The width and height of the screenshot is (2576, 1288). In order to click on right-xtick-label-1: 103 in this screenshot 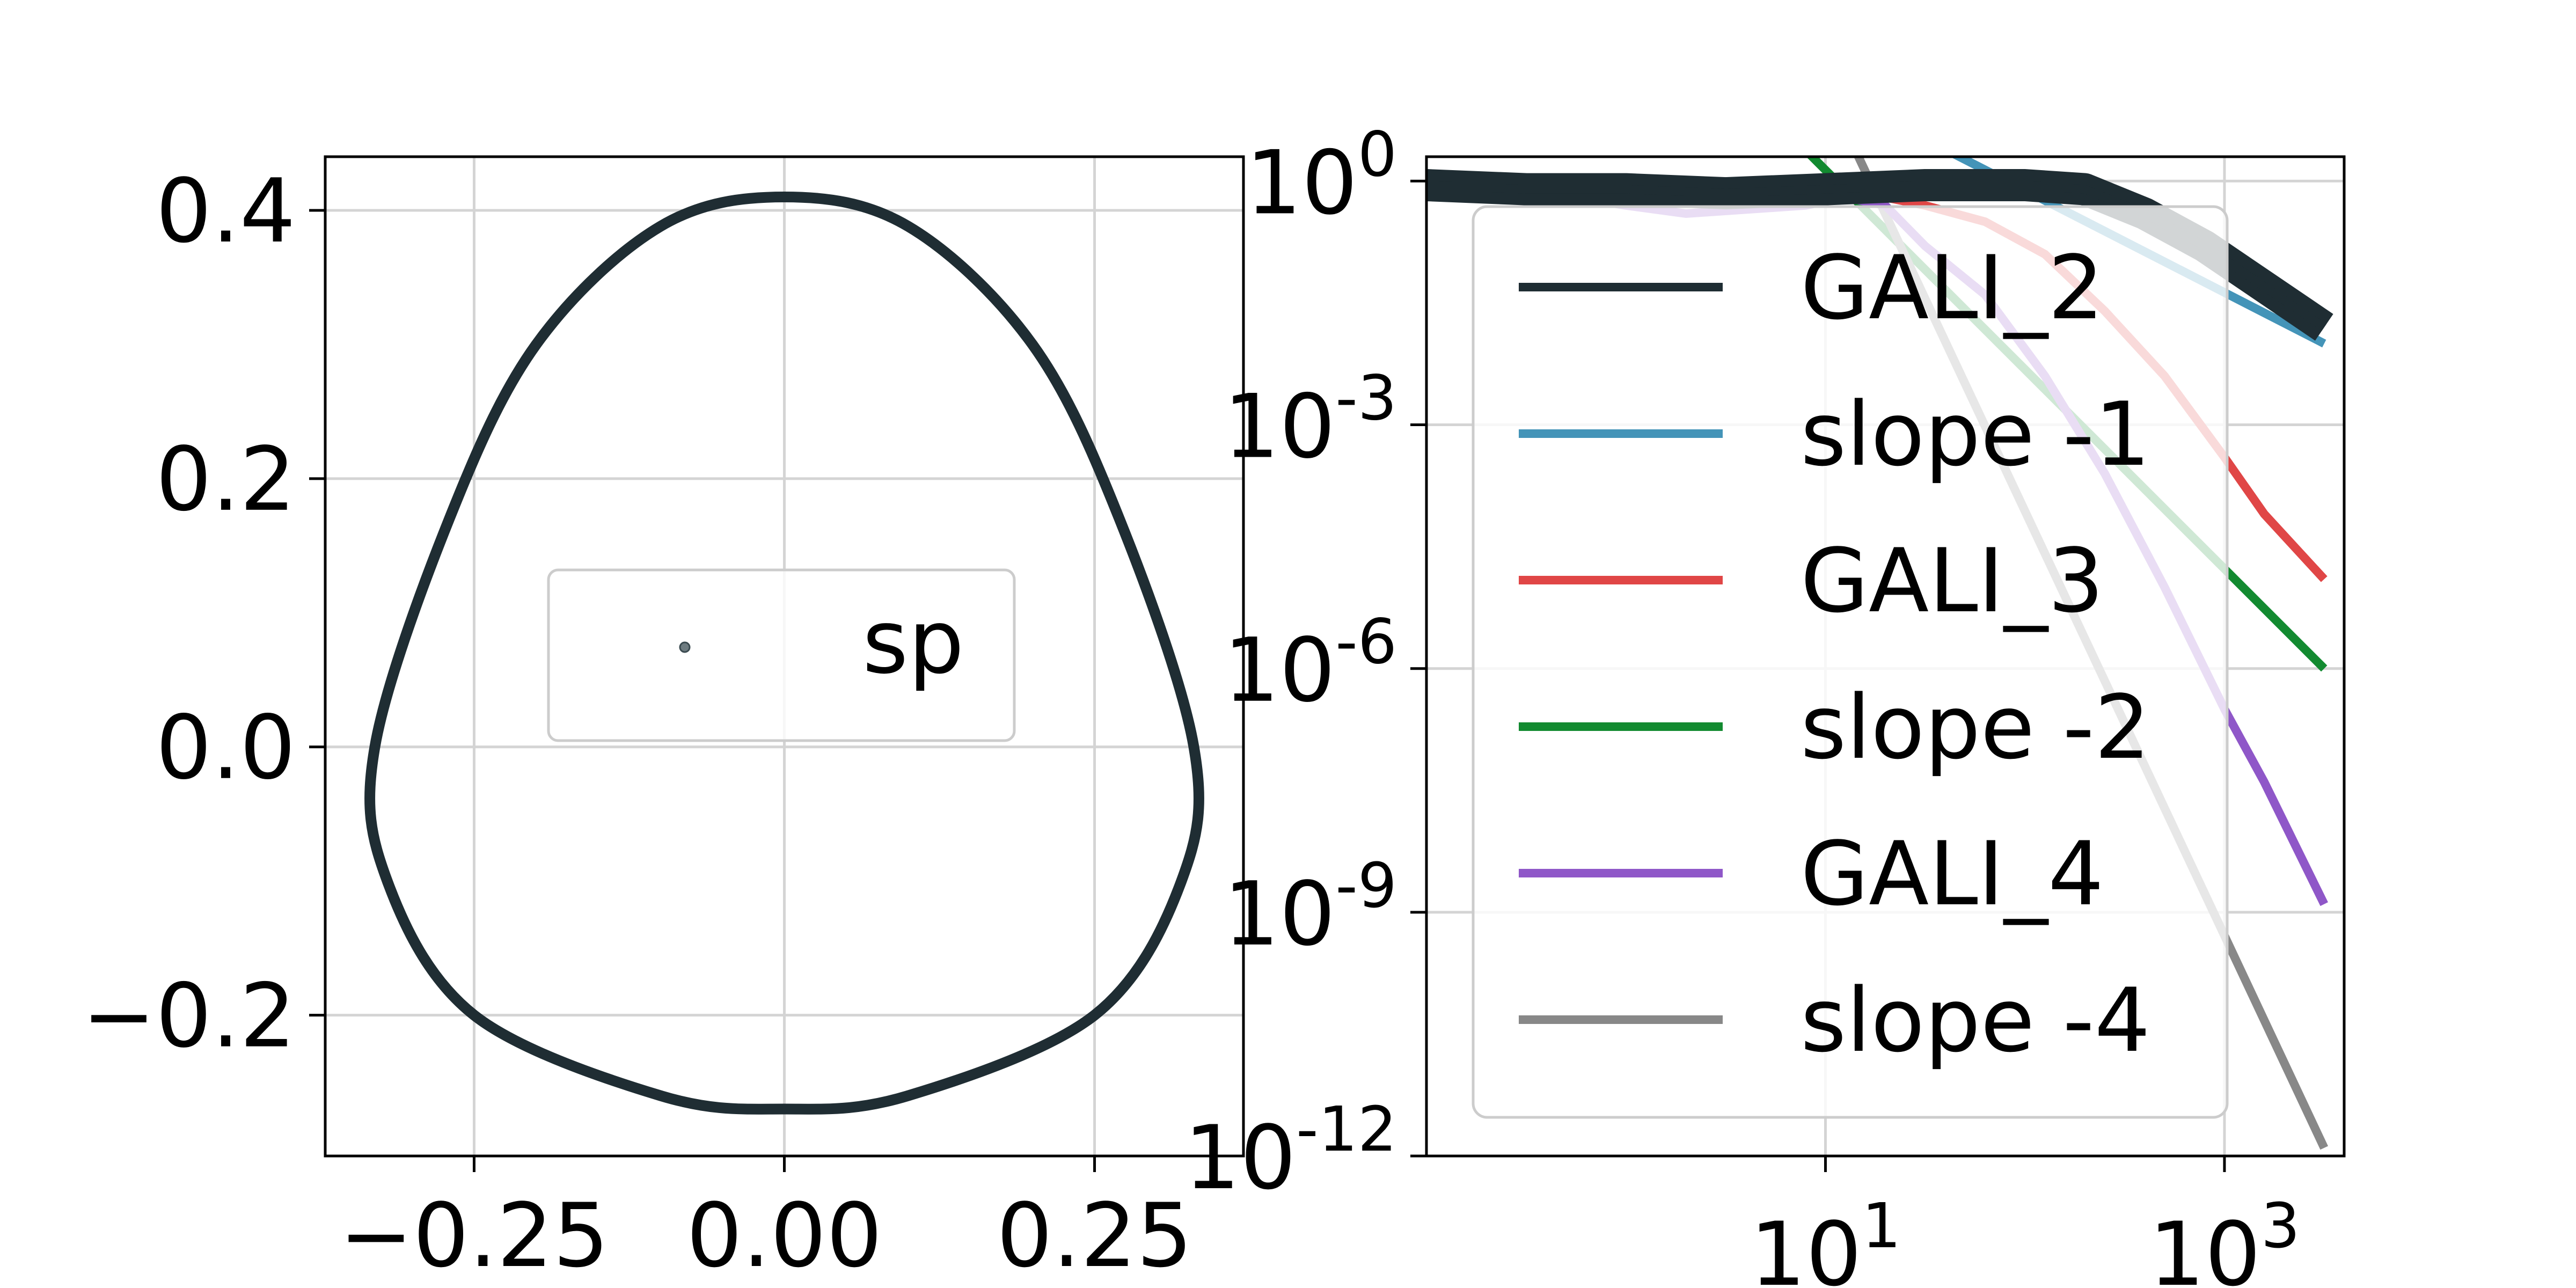, I will do `click(2224, 1239)`.